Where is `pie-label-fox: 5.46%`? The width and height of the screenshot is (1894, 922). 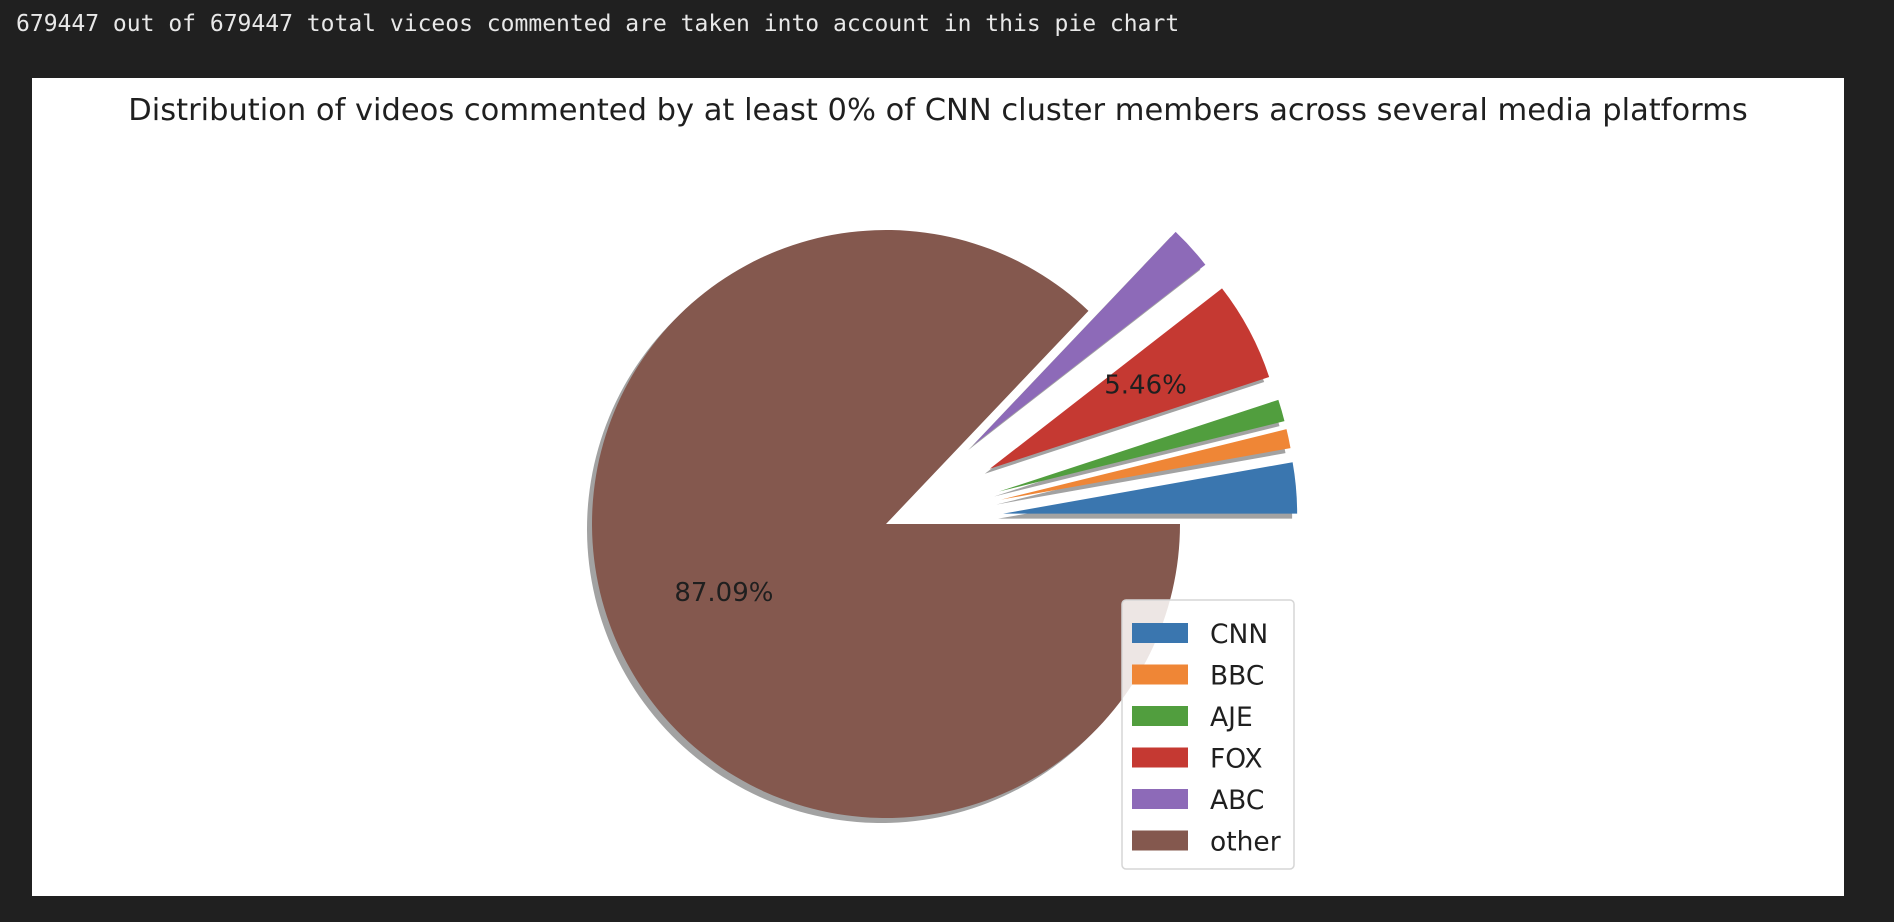
pie-label-fox: 5.46% is located at coordinates (1145, 385).